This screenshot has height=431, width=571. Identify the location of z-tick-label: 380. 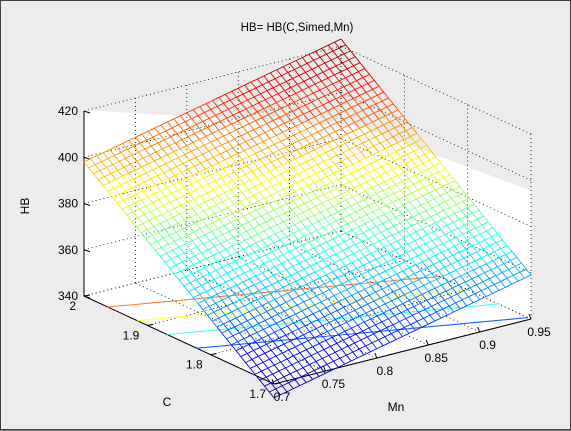
(68, 204).